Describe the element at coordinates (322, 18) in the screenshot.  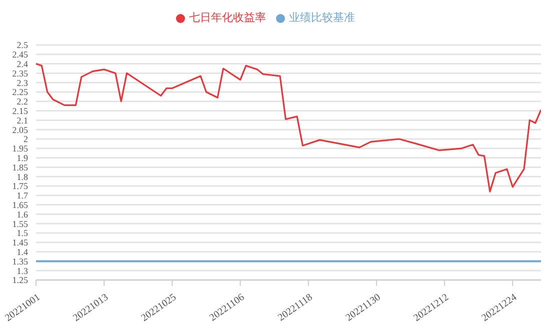
I see `legend-label: 业绩比较基准` at that location.